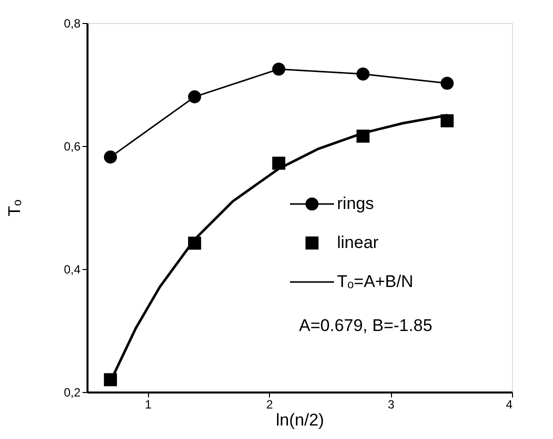  Describe the element at coordinates (14, 208) in the screenshot. I see `y-axis-title: Tₒ` at that location.